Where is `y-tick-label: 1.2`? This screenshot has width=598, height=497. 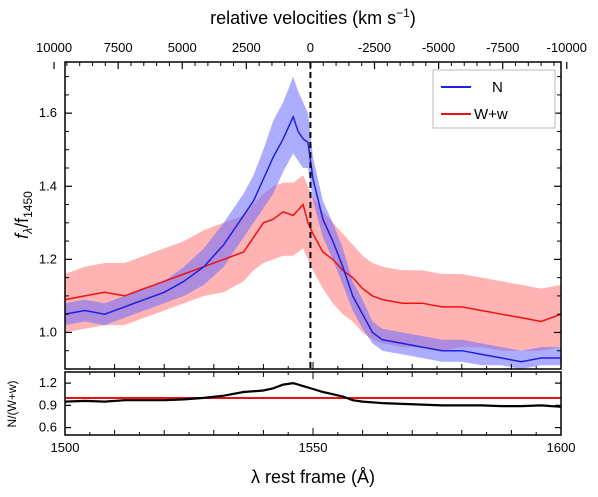
y-tick-label: 1.2 is located at coordinates (48, 258).